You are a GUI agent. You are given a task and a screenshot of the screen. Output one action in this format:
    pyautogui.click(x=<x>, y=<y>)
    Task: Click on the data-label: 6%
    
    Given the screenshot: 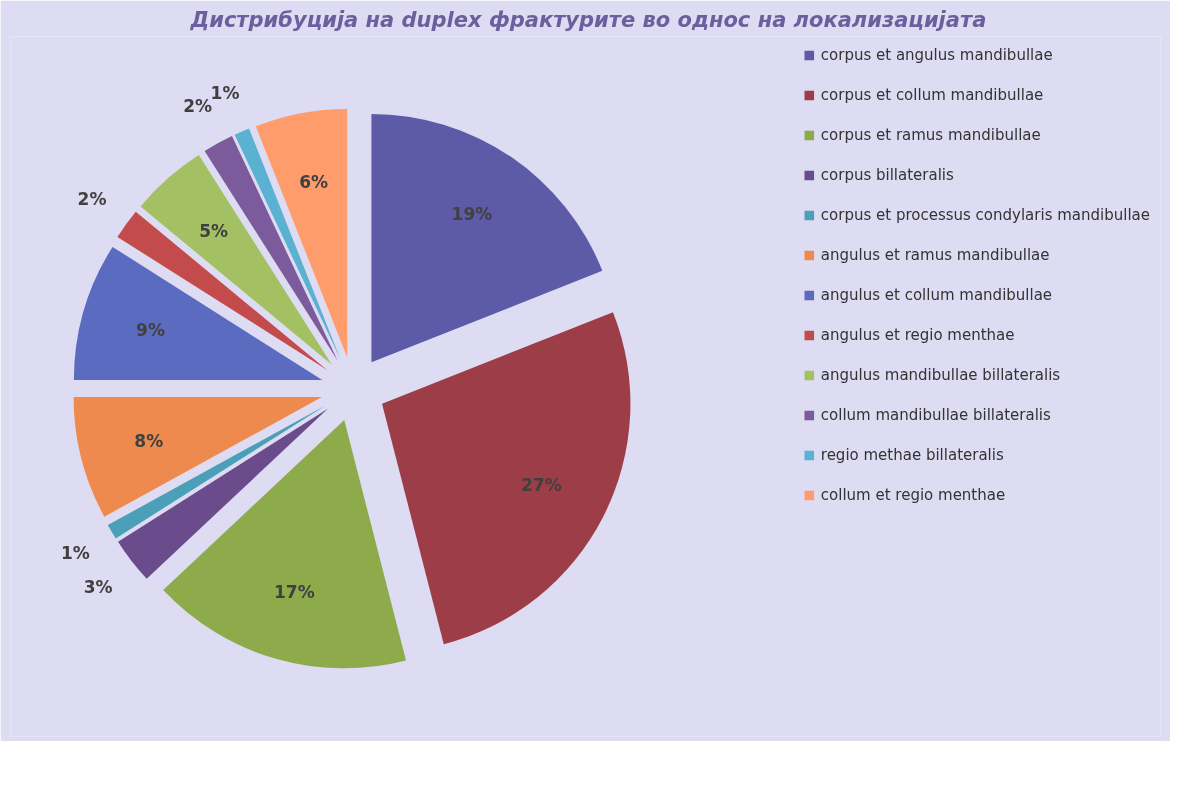 What is the action you would take?
    pyautogui.click(x=314, y=181)
    